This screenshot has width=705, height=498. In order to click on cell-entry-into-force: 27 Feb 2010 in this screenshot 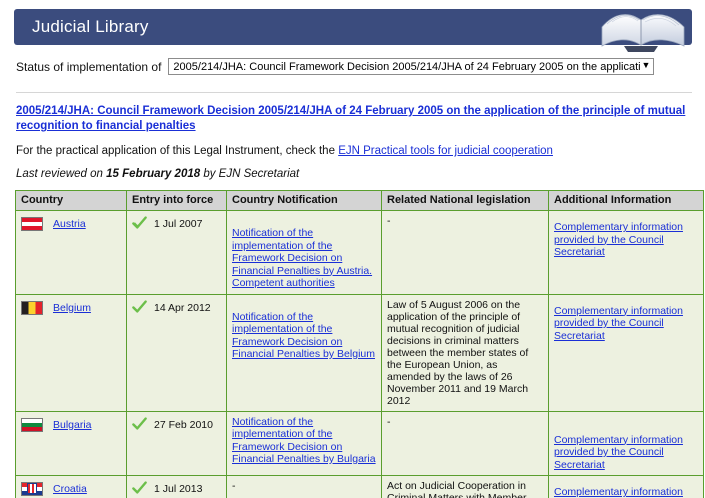, I will do `click(176, 443)`.